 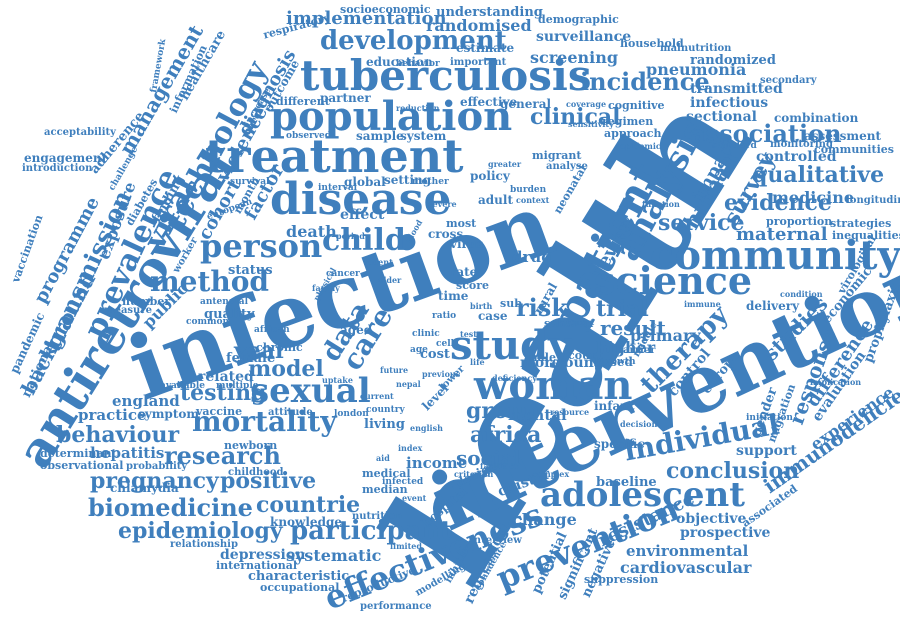 I want to click on cloud-word: epidemiology, so click(x=200, y=531).